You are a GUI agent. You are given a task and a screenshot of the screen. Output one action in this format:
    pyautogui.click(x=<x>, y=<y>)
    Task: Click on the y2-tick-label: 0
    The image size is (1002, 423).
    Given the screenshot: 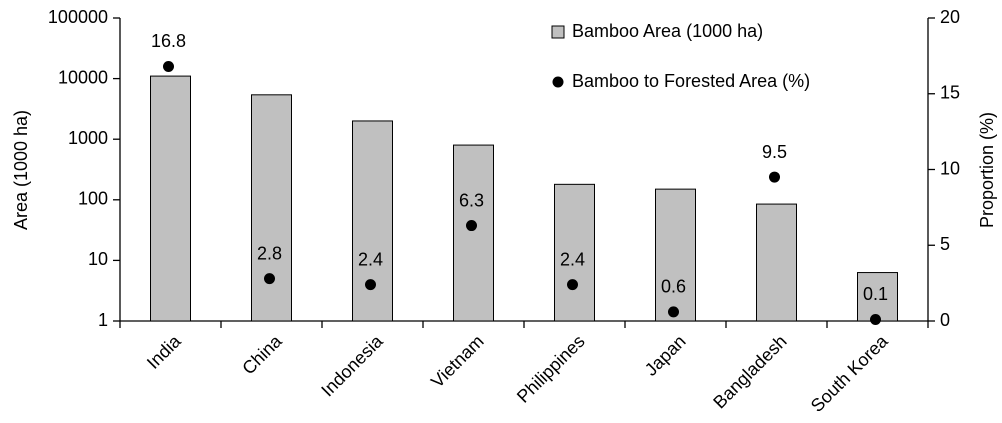 What is the action you would take?
    pyautogui.click(x=945, y=320)
    